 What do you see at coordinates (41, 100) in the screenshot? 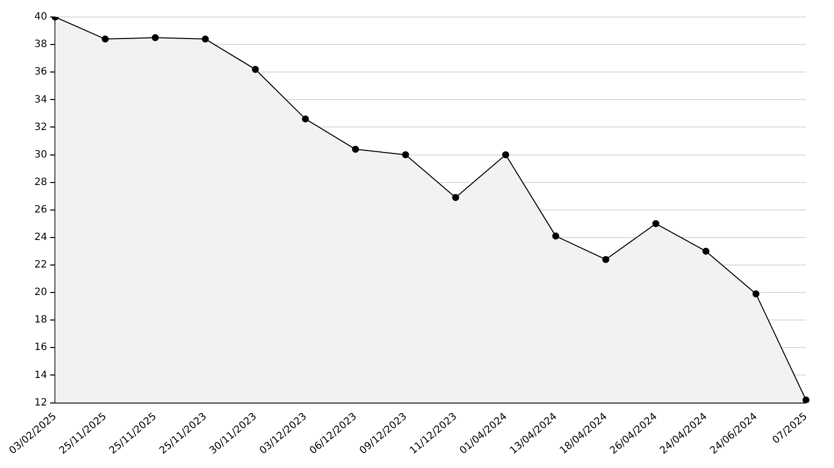
I see `y-tick-label: 34` at bounding box center [41, 100].